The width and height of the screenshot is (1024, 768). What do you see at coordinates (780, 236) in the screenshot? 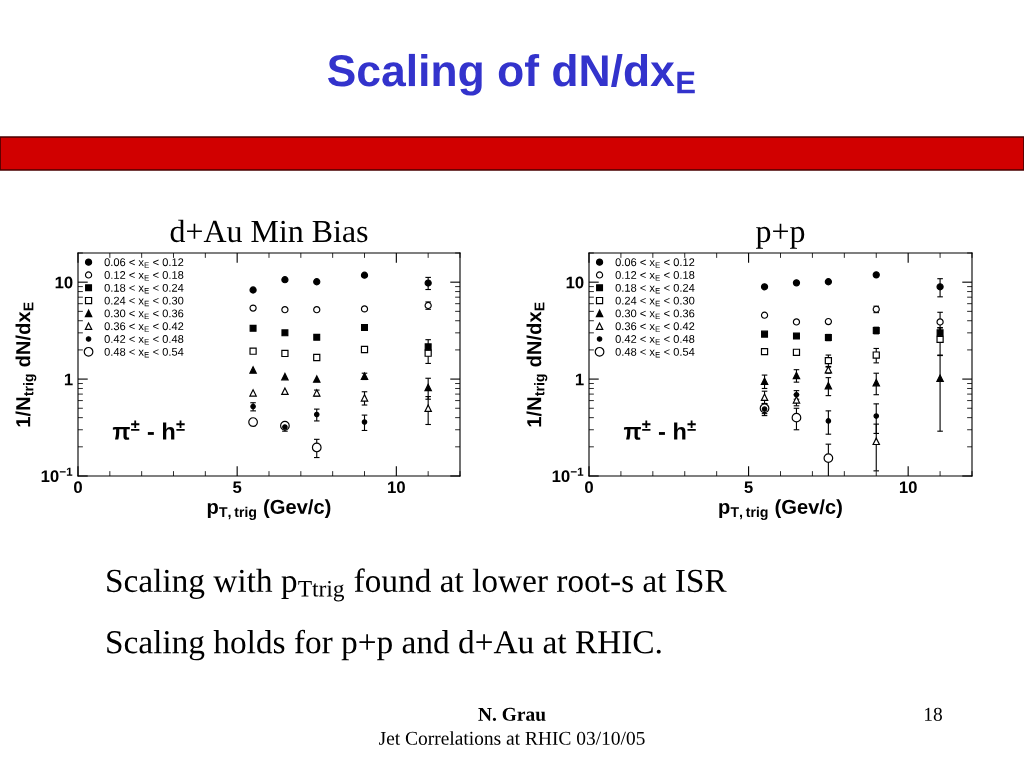
I see `chart-title: p+p` at bounding box center [780, 236].